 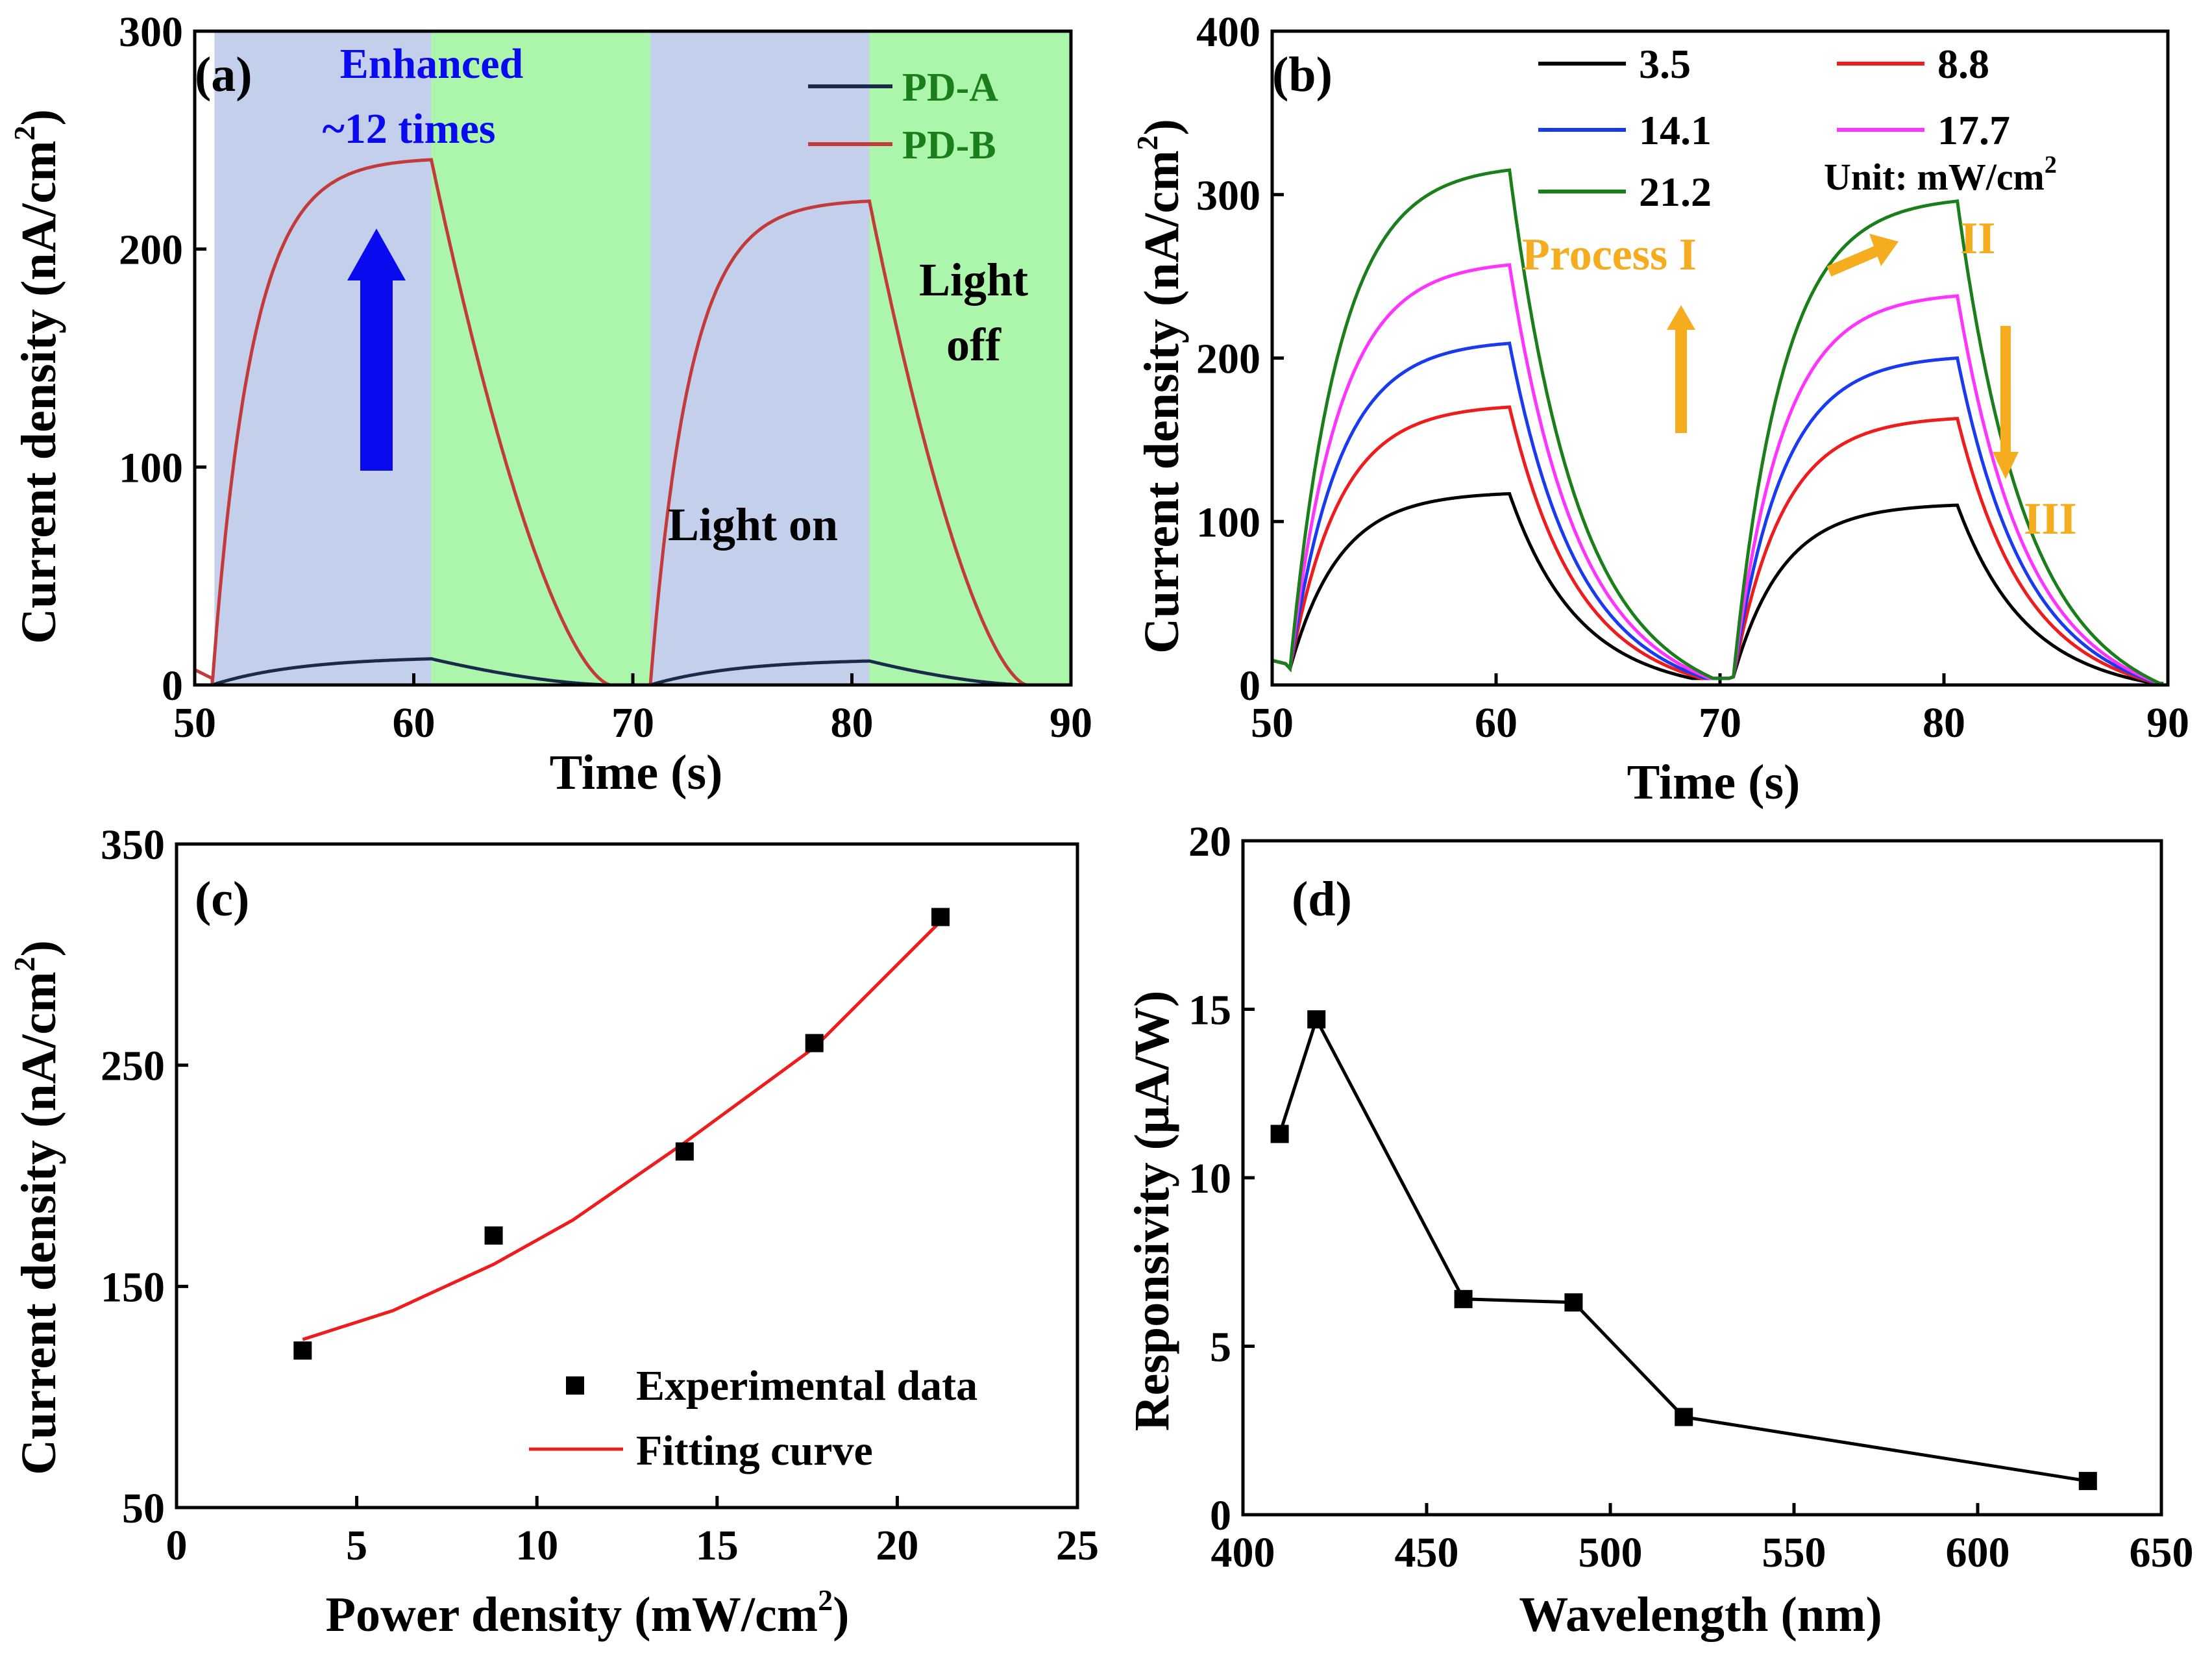 I want to click on light-on-region, so click(x=760, y=358).